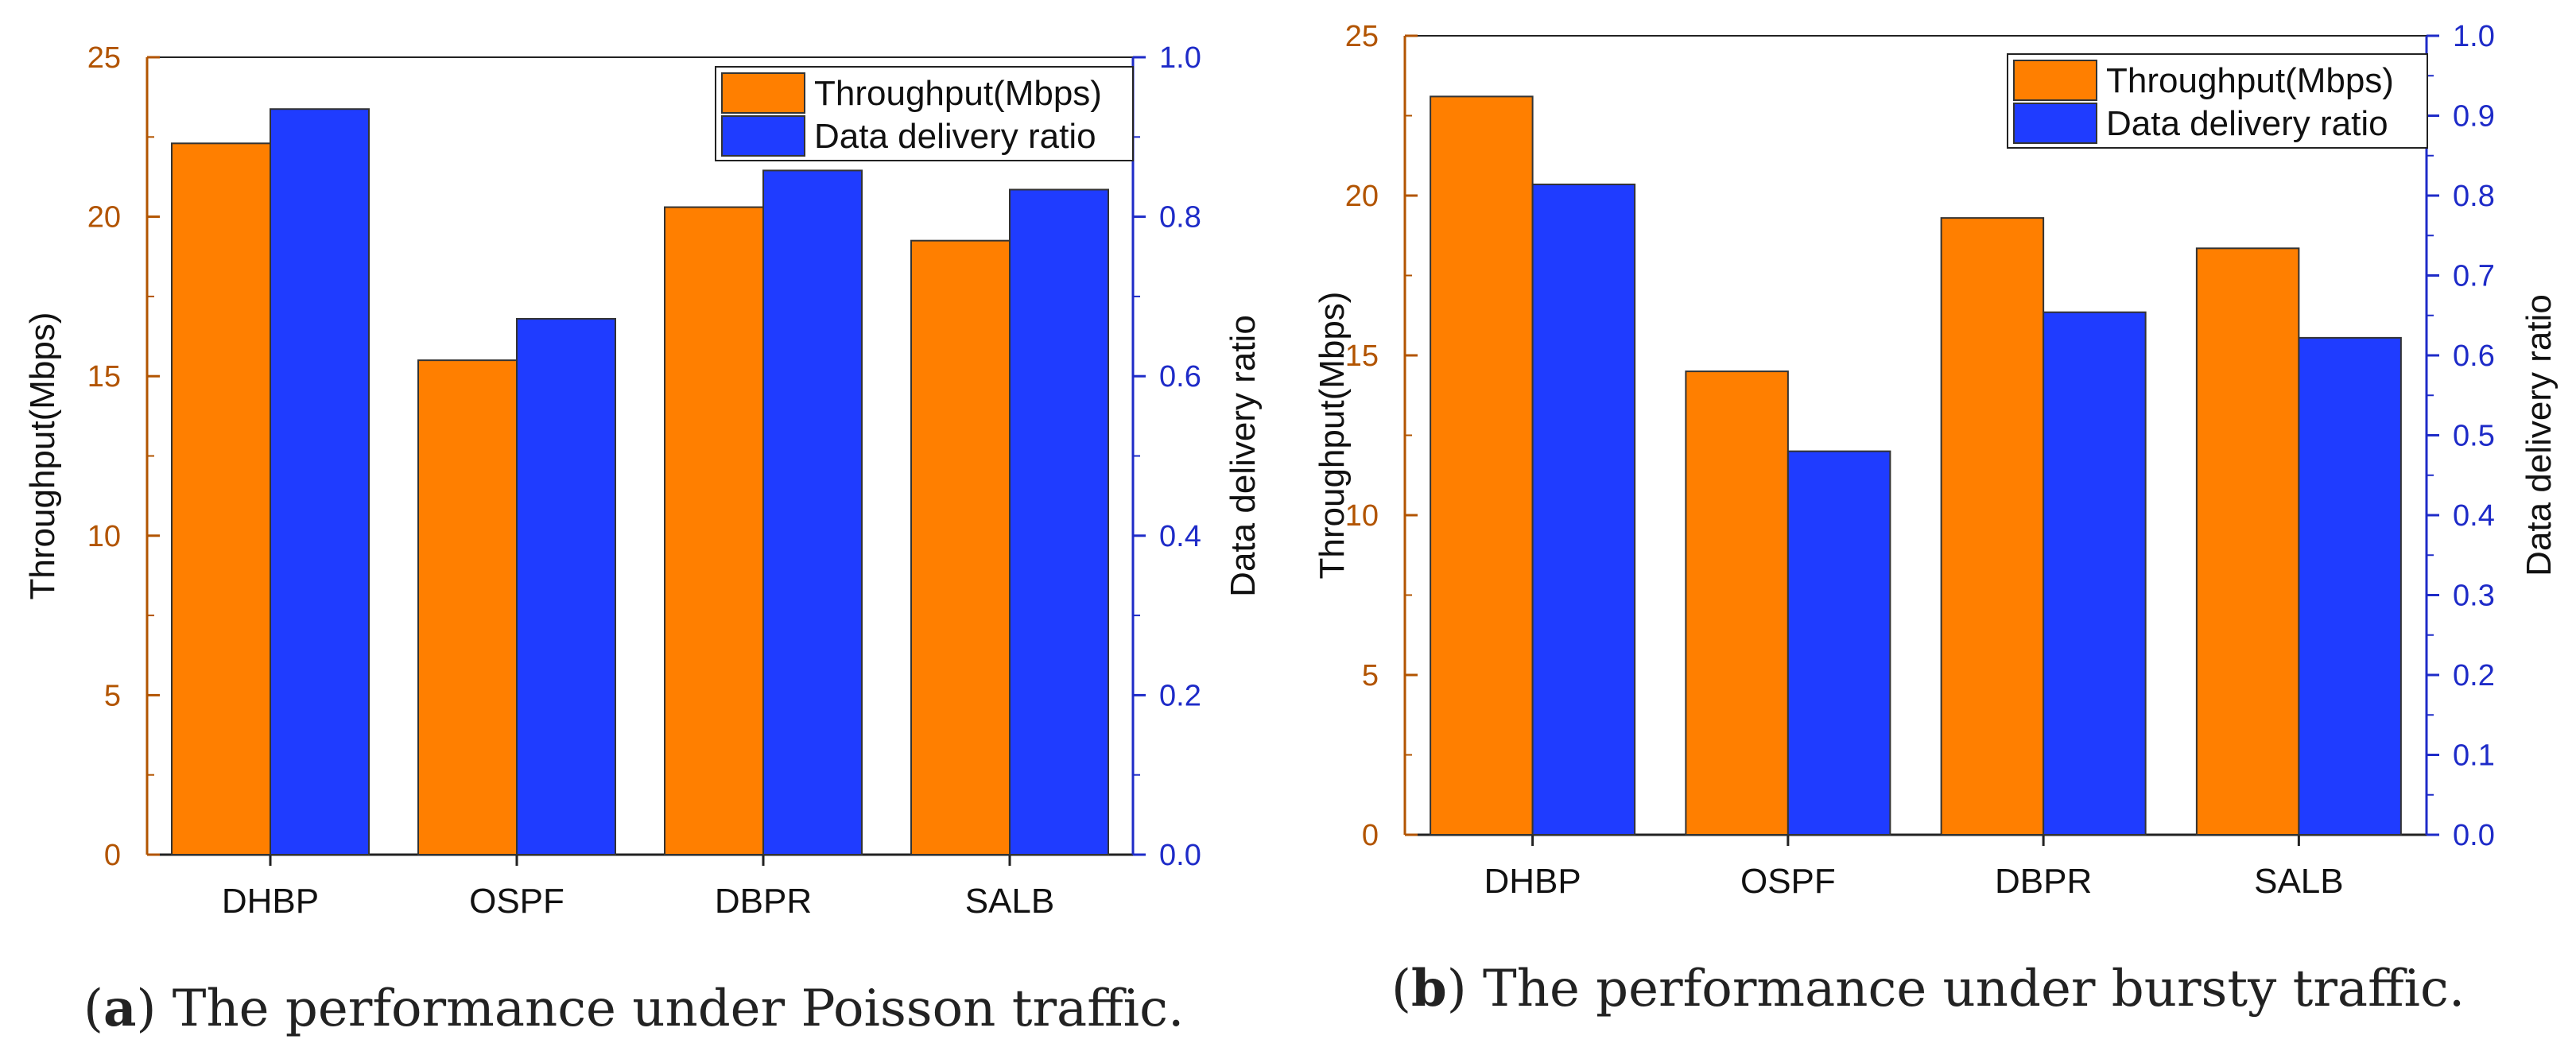 This screenshot has height=1055, width=2576. I want to click on caption-key: a, so click(120, 1008).